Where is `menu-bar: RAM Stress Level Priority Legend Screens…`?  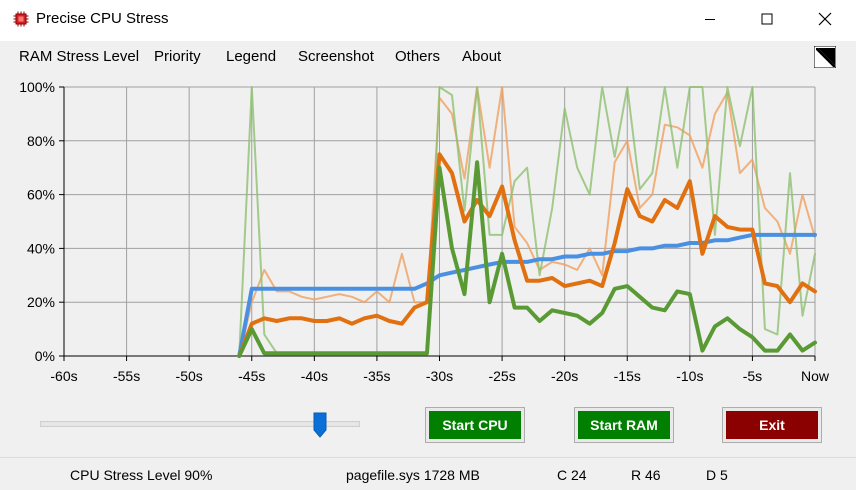
menu-bar: RAM Stress Level Priority Legend Screens… is located at coordinates (428, 56).